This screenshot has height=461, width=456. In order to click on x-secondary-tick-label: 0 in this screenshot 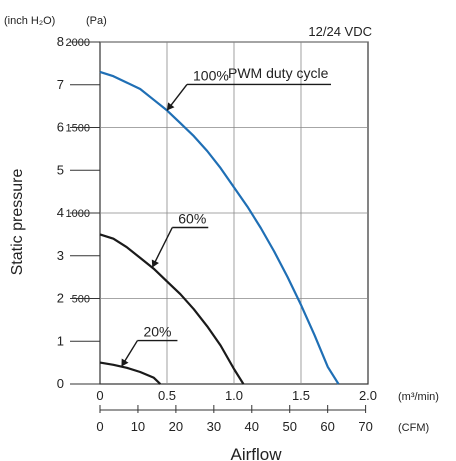, I will do `click(99, 426)`.